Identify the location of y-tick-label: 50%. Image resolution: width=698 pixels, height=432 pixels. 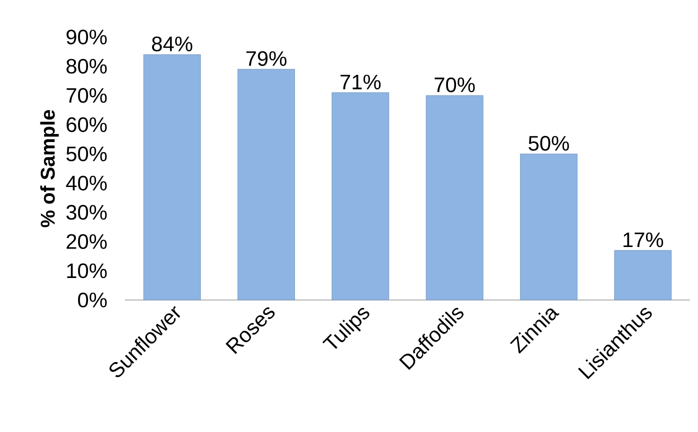
(86, 154).